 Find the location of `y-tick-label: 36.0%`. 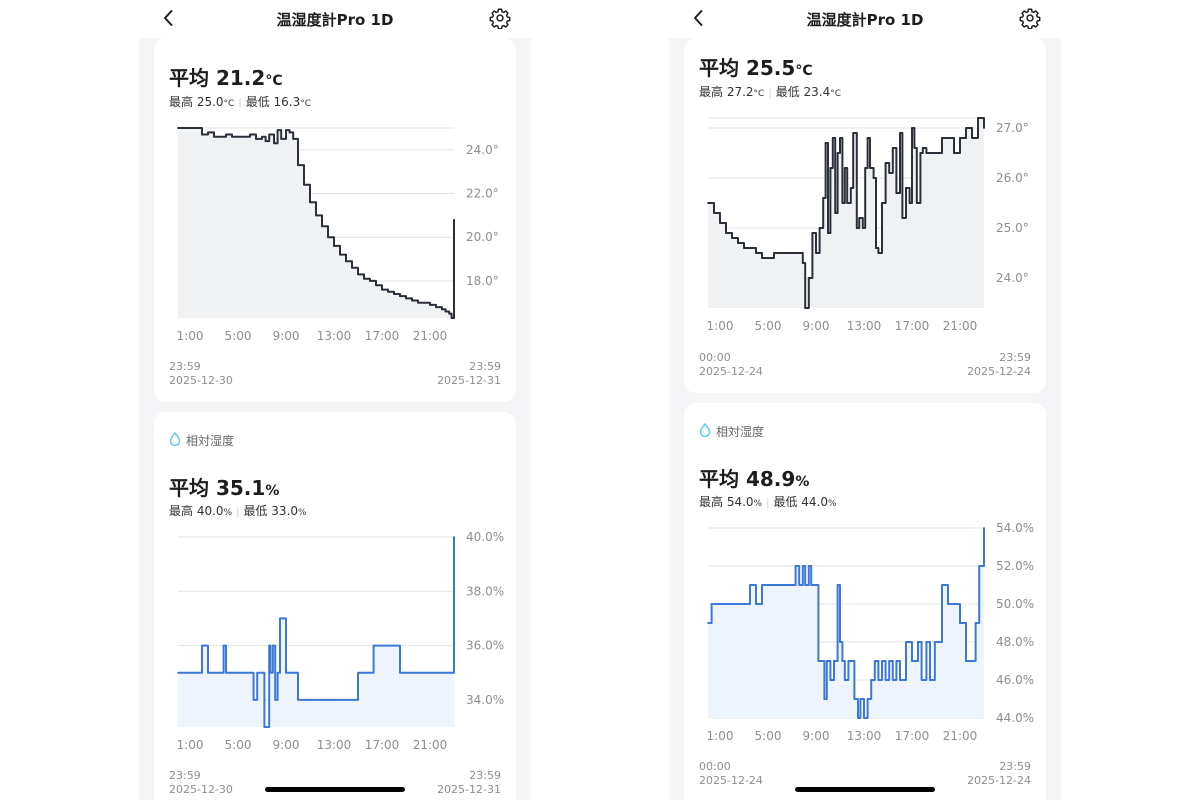

y-tick-label: 36.0% is located at coordinates (485, 646).